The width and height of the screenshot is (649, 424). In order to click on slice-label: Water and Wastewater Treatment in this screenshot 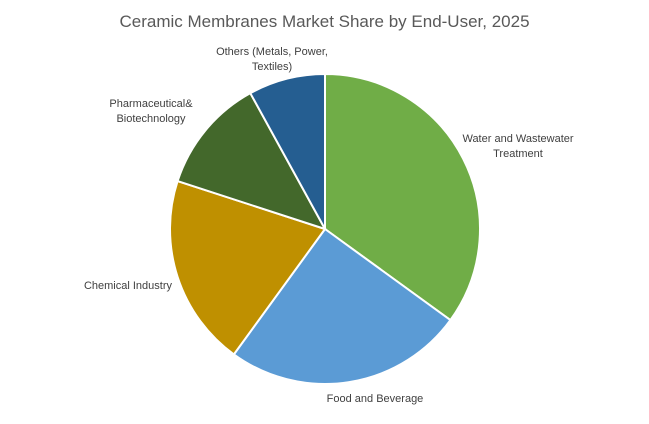, I will do `click(517, 146)`.